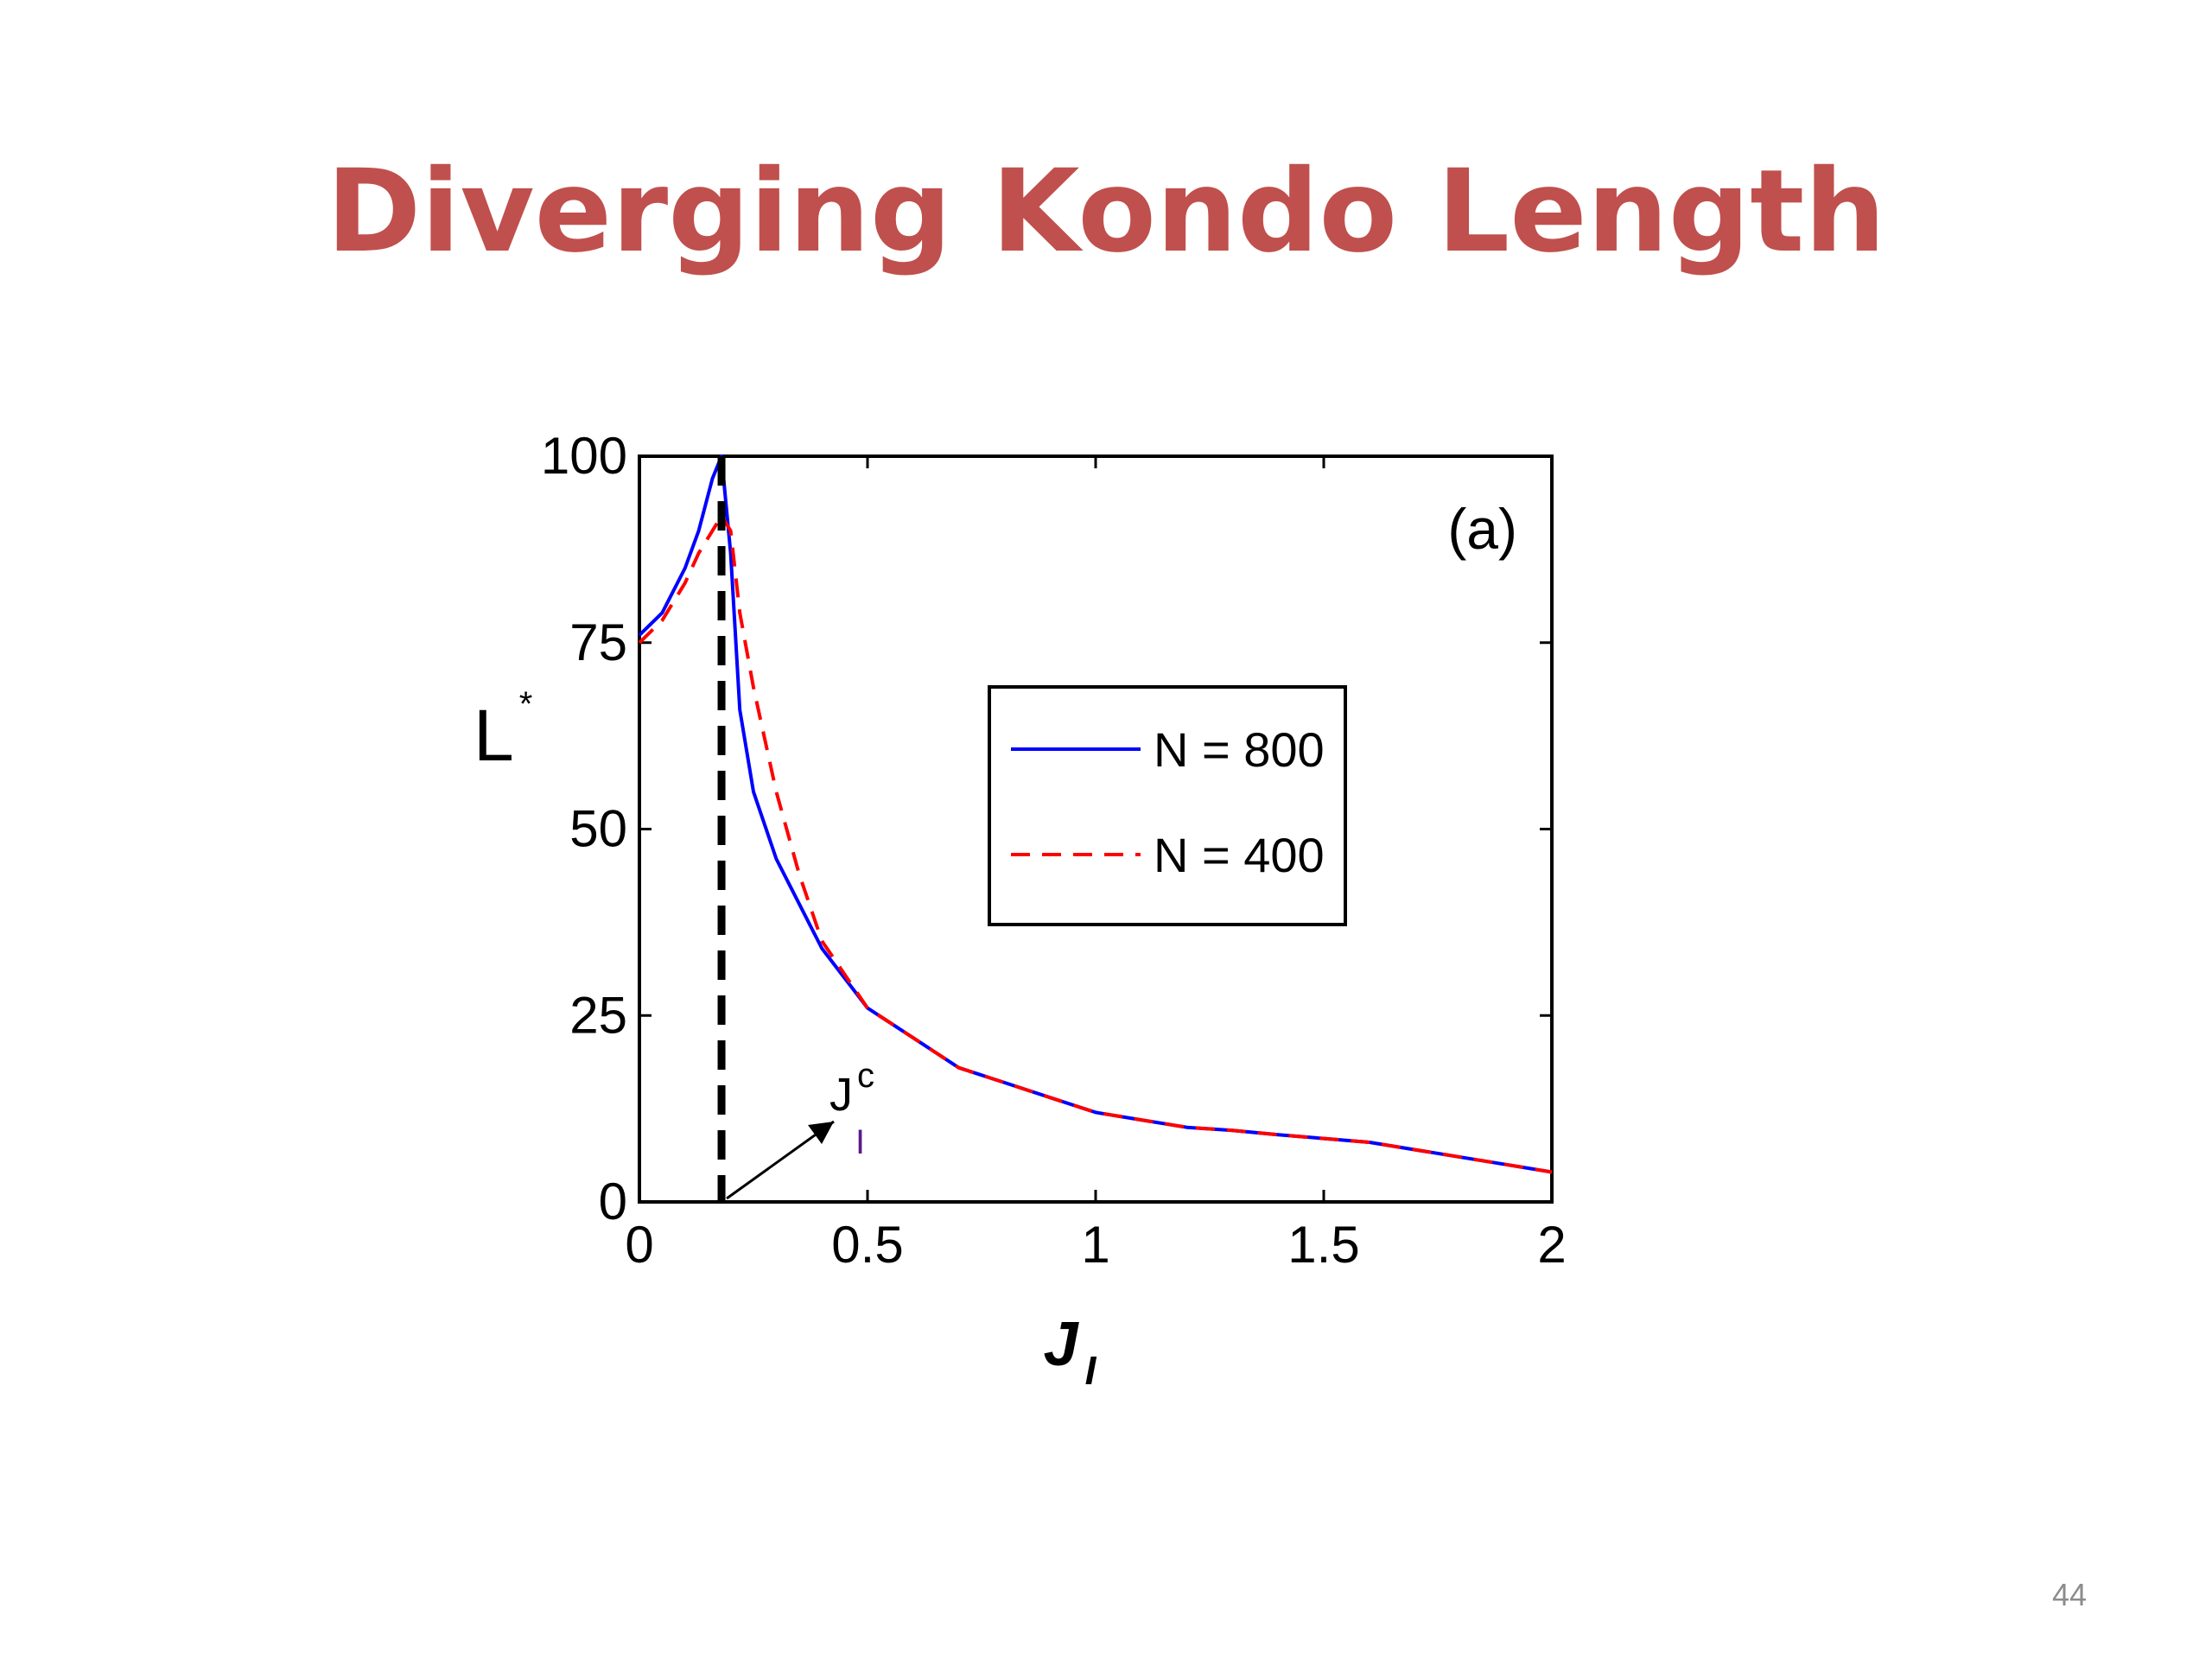 This screenshot has width=2212, height=1659. Describe the element at coordinates (598, 642) in the screenshot. I see `y-tick-label: 75` at that location.